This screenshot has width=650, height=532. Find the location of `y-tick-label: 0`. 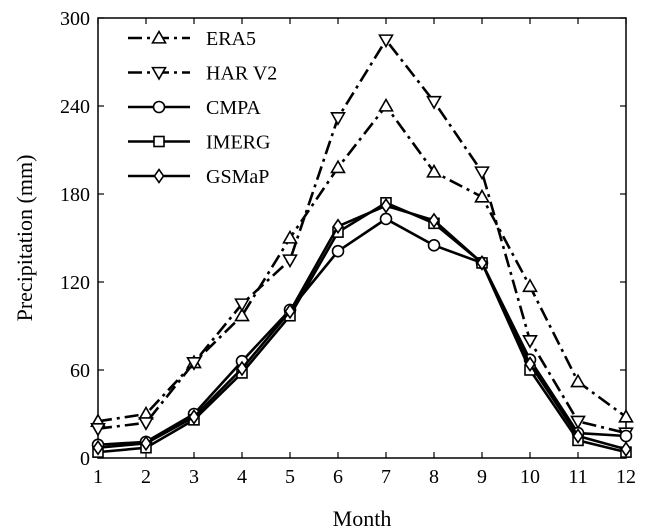

y-tick-label: 0 is located at coordinates (85, 459).